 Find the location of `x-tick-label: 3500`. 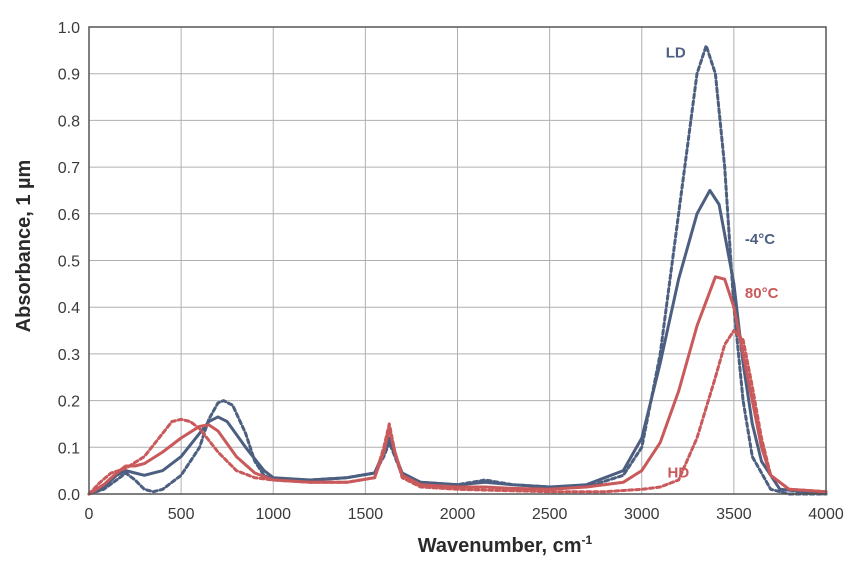

x-tick-label: 3500 is located at coordinates (734, 514).